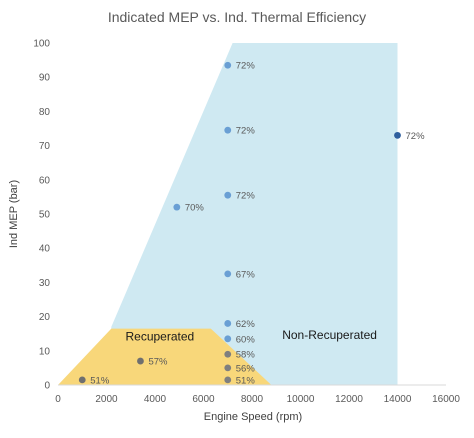 Image resolution: width=474 pixels, height=438 pixels. What do you see at coordinates (349, 399) in the screenshot?
I see `x-tick-label: 12000` at bounding box center [349, 399].